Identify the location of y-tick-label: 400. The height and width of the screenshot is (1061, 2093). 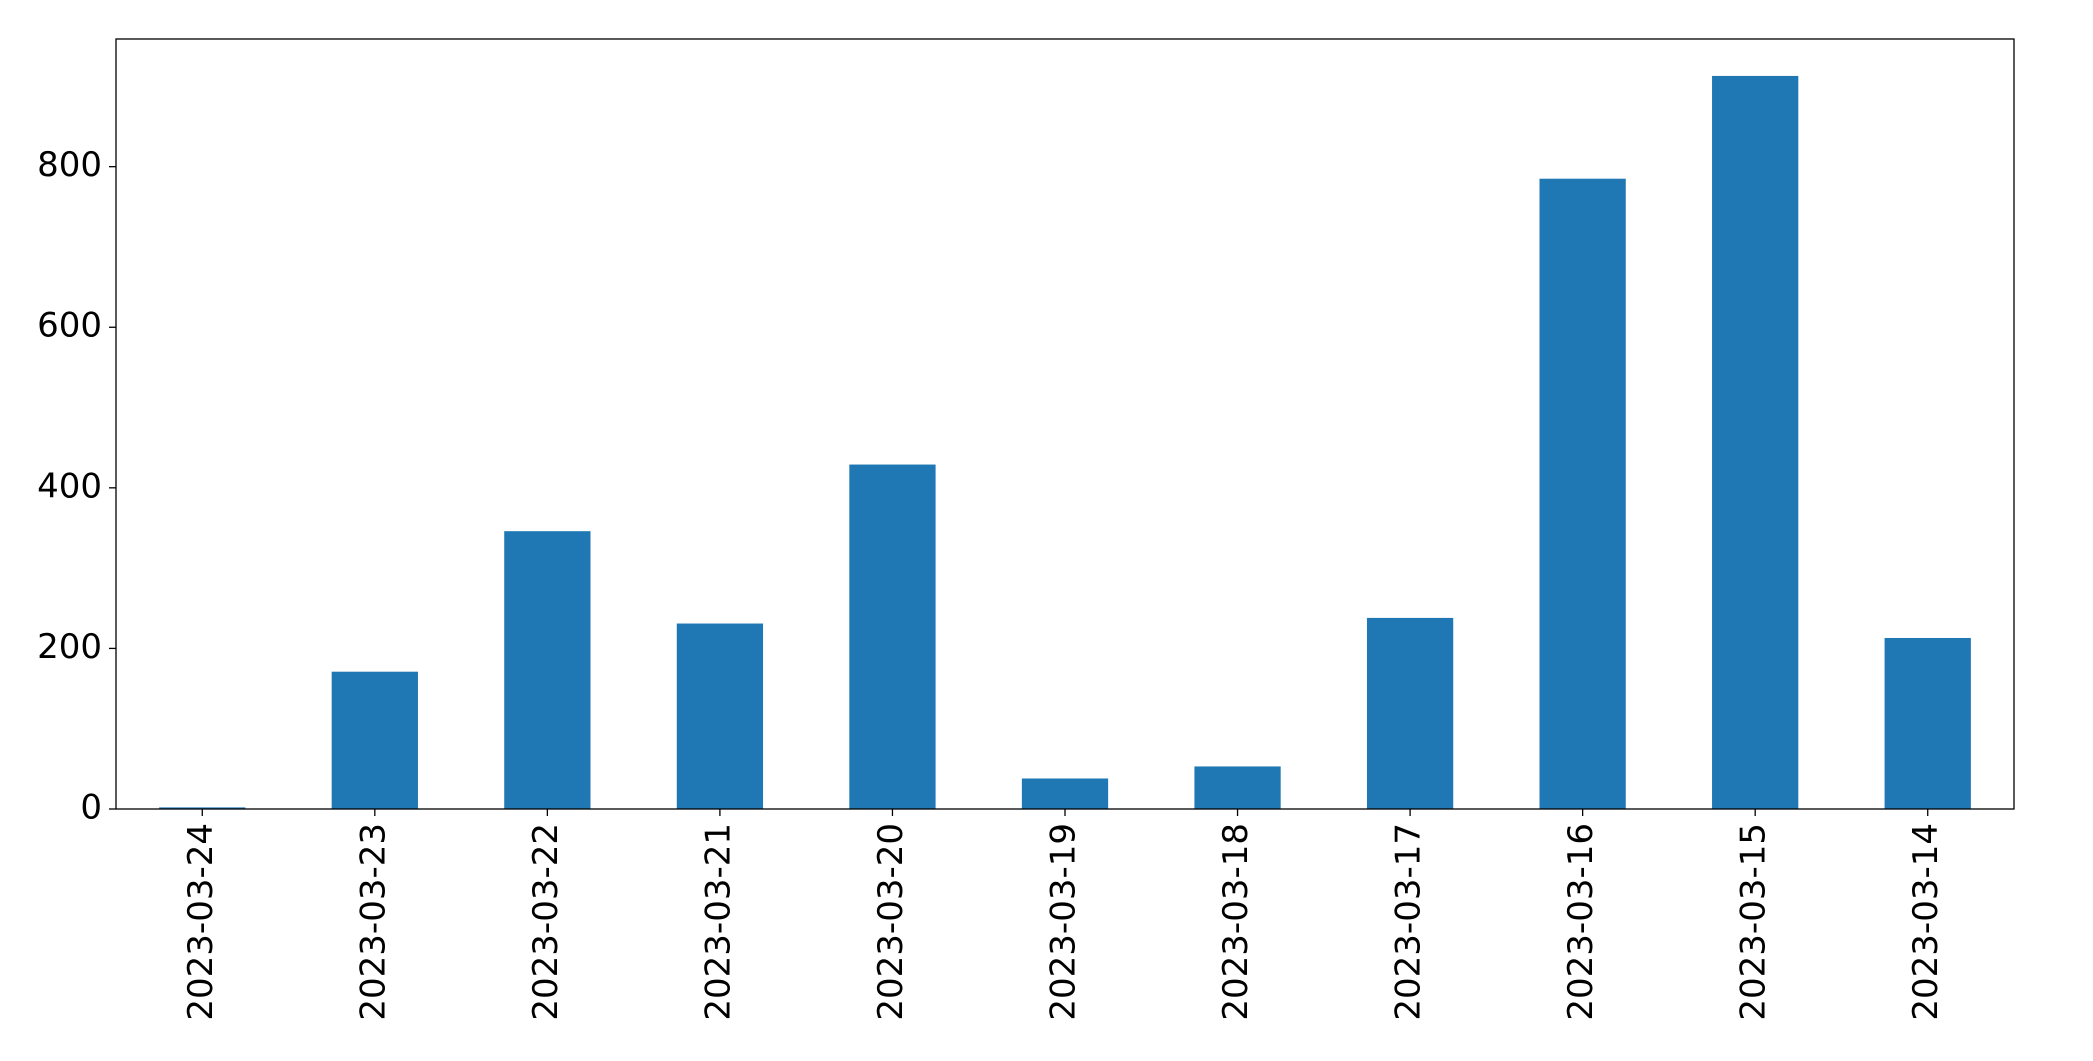
(69, 486).